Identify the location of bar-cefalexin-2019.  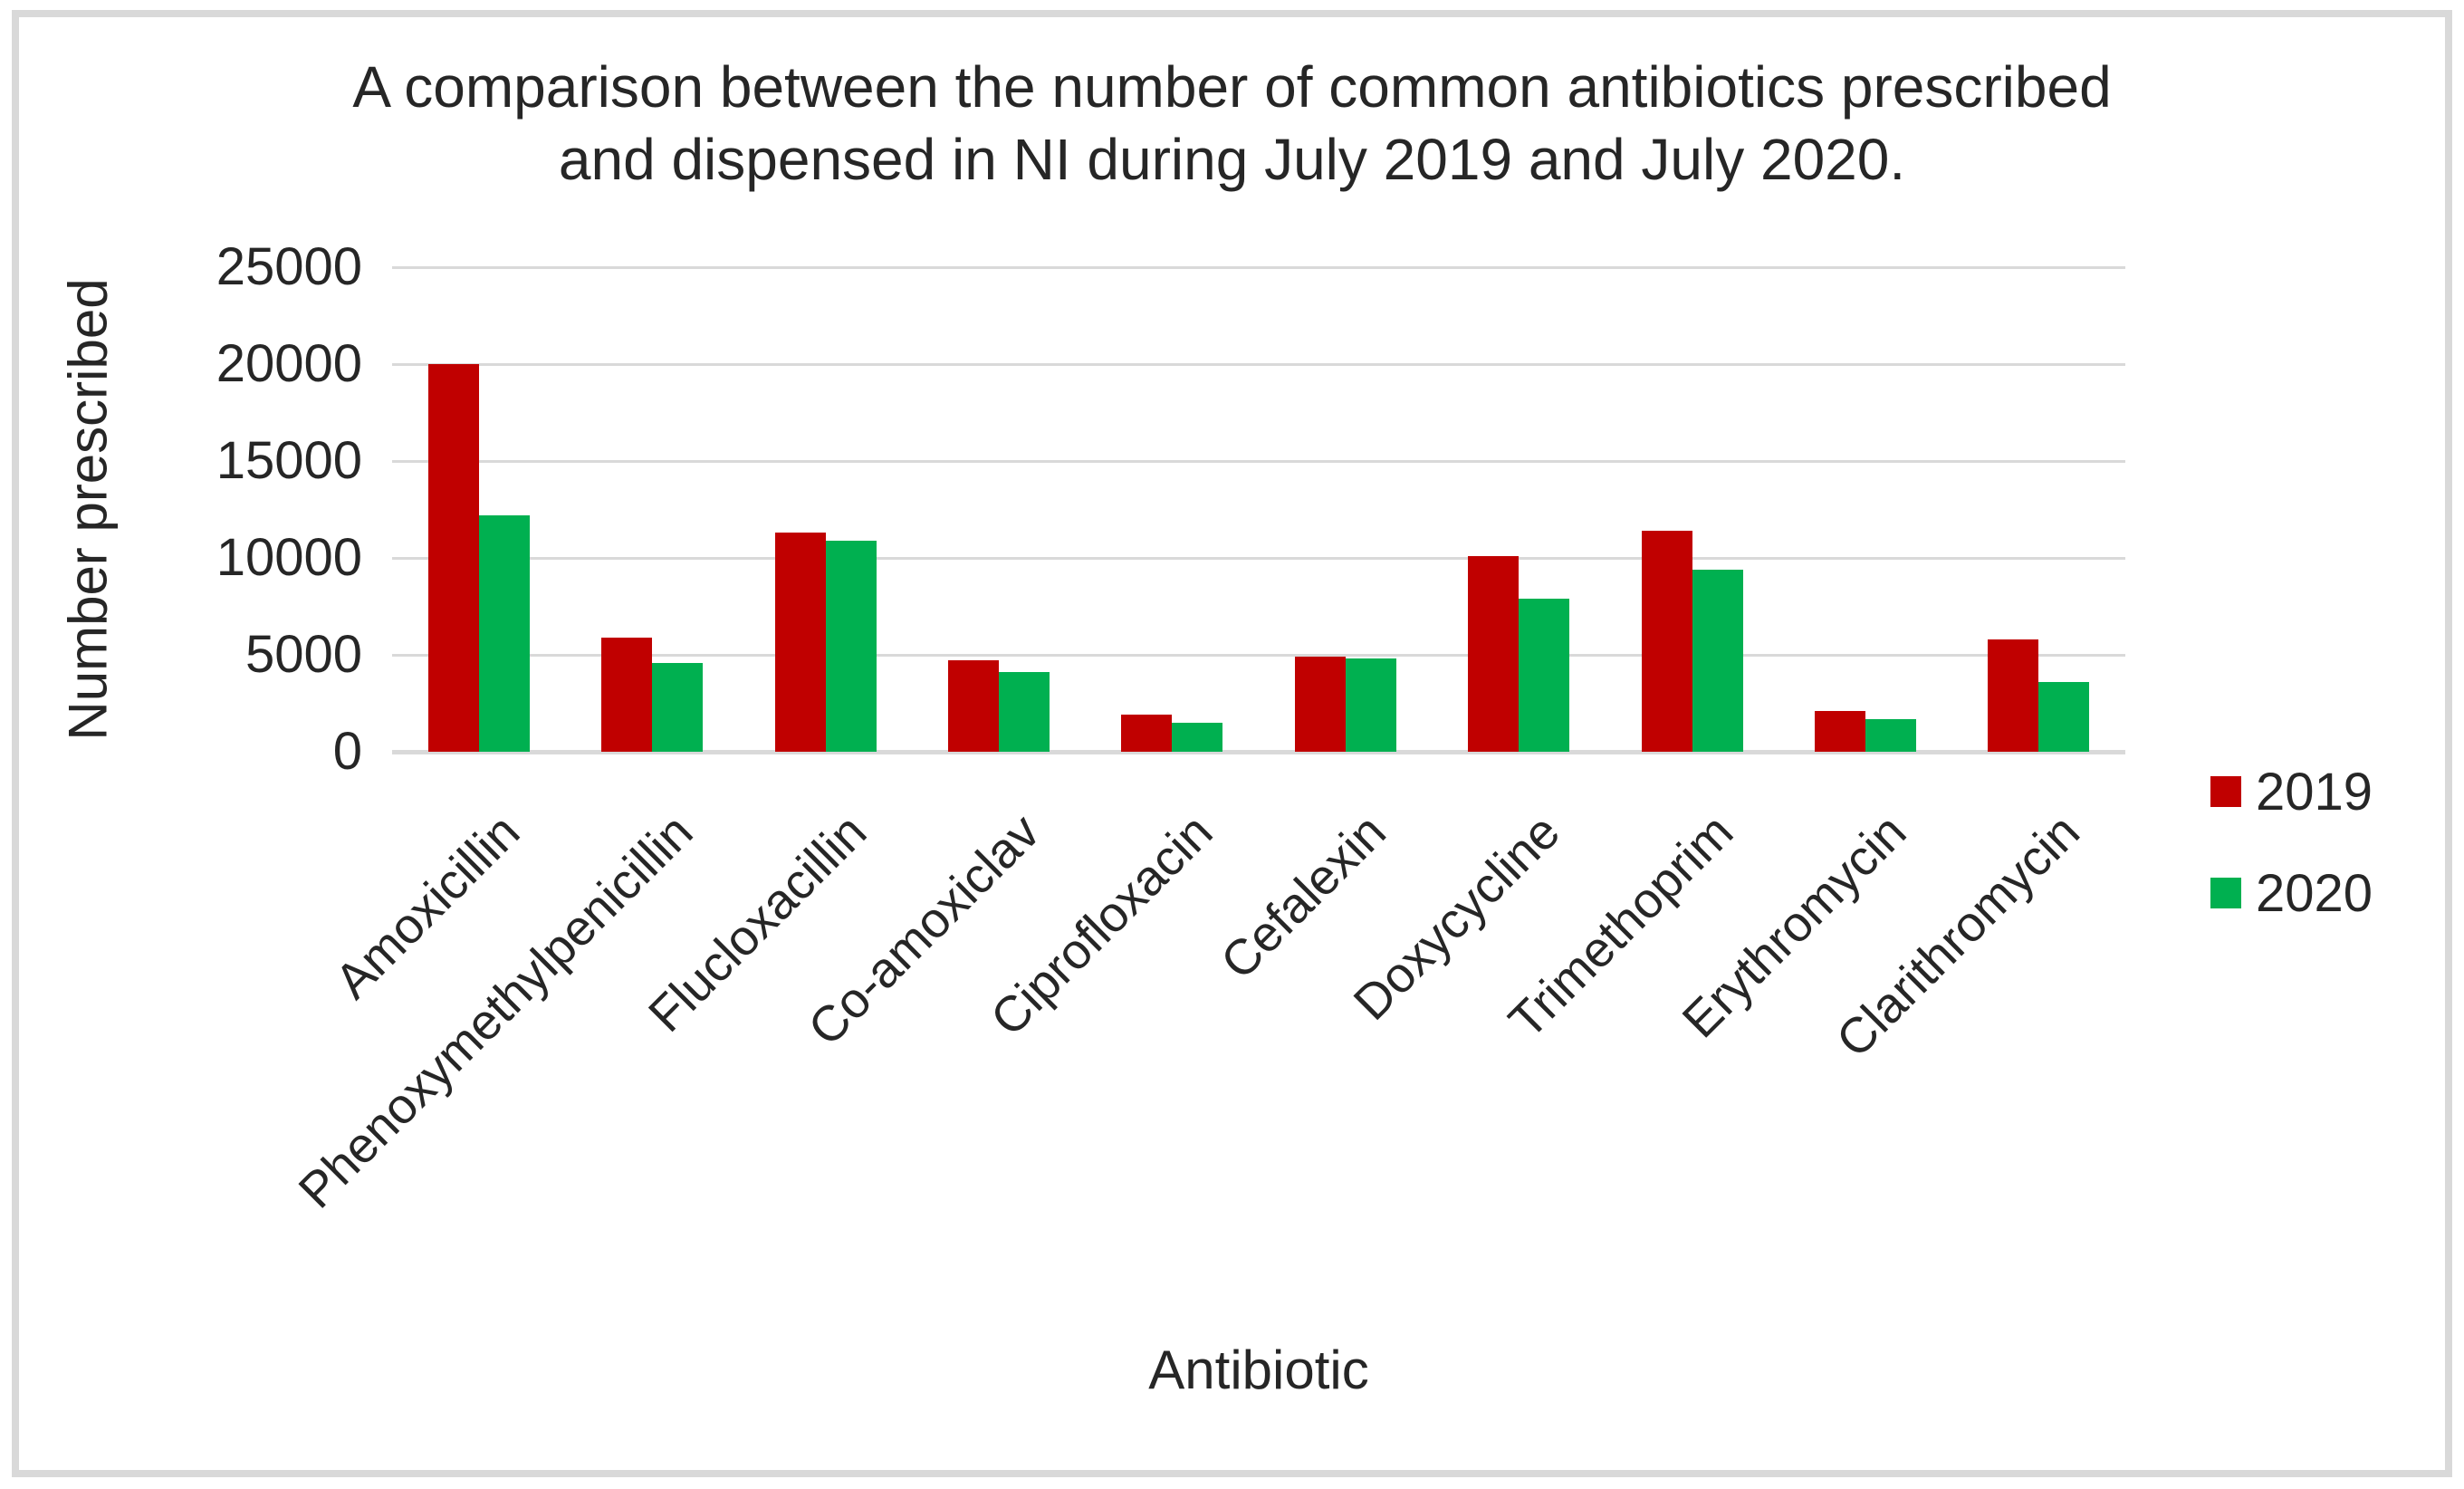
(1320, 704).